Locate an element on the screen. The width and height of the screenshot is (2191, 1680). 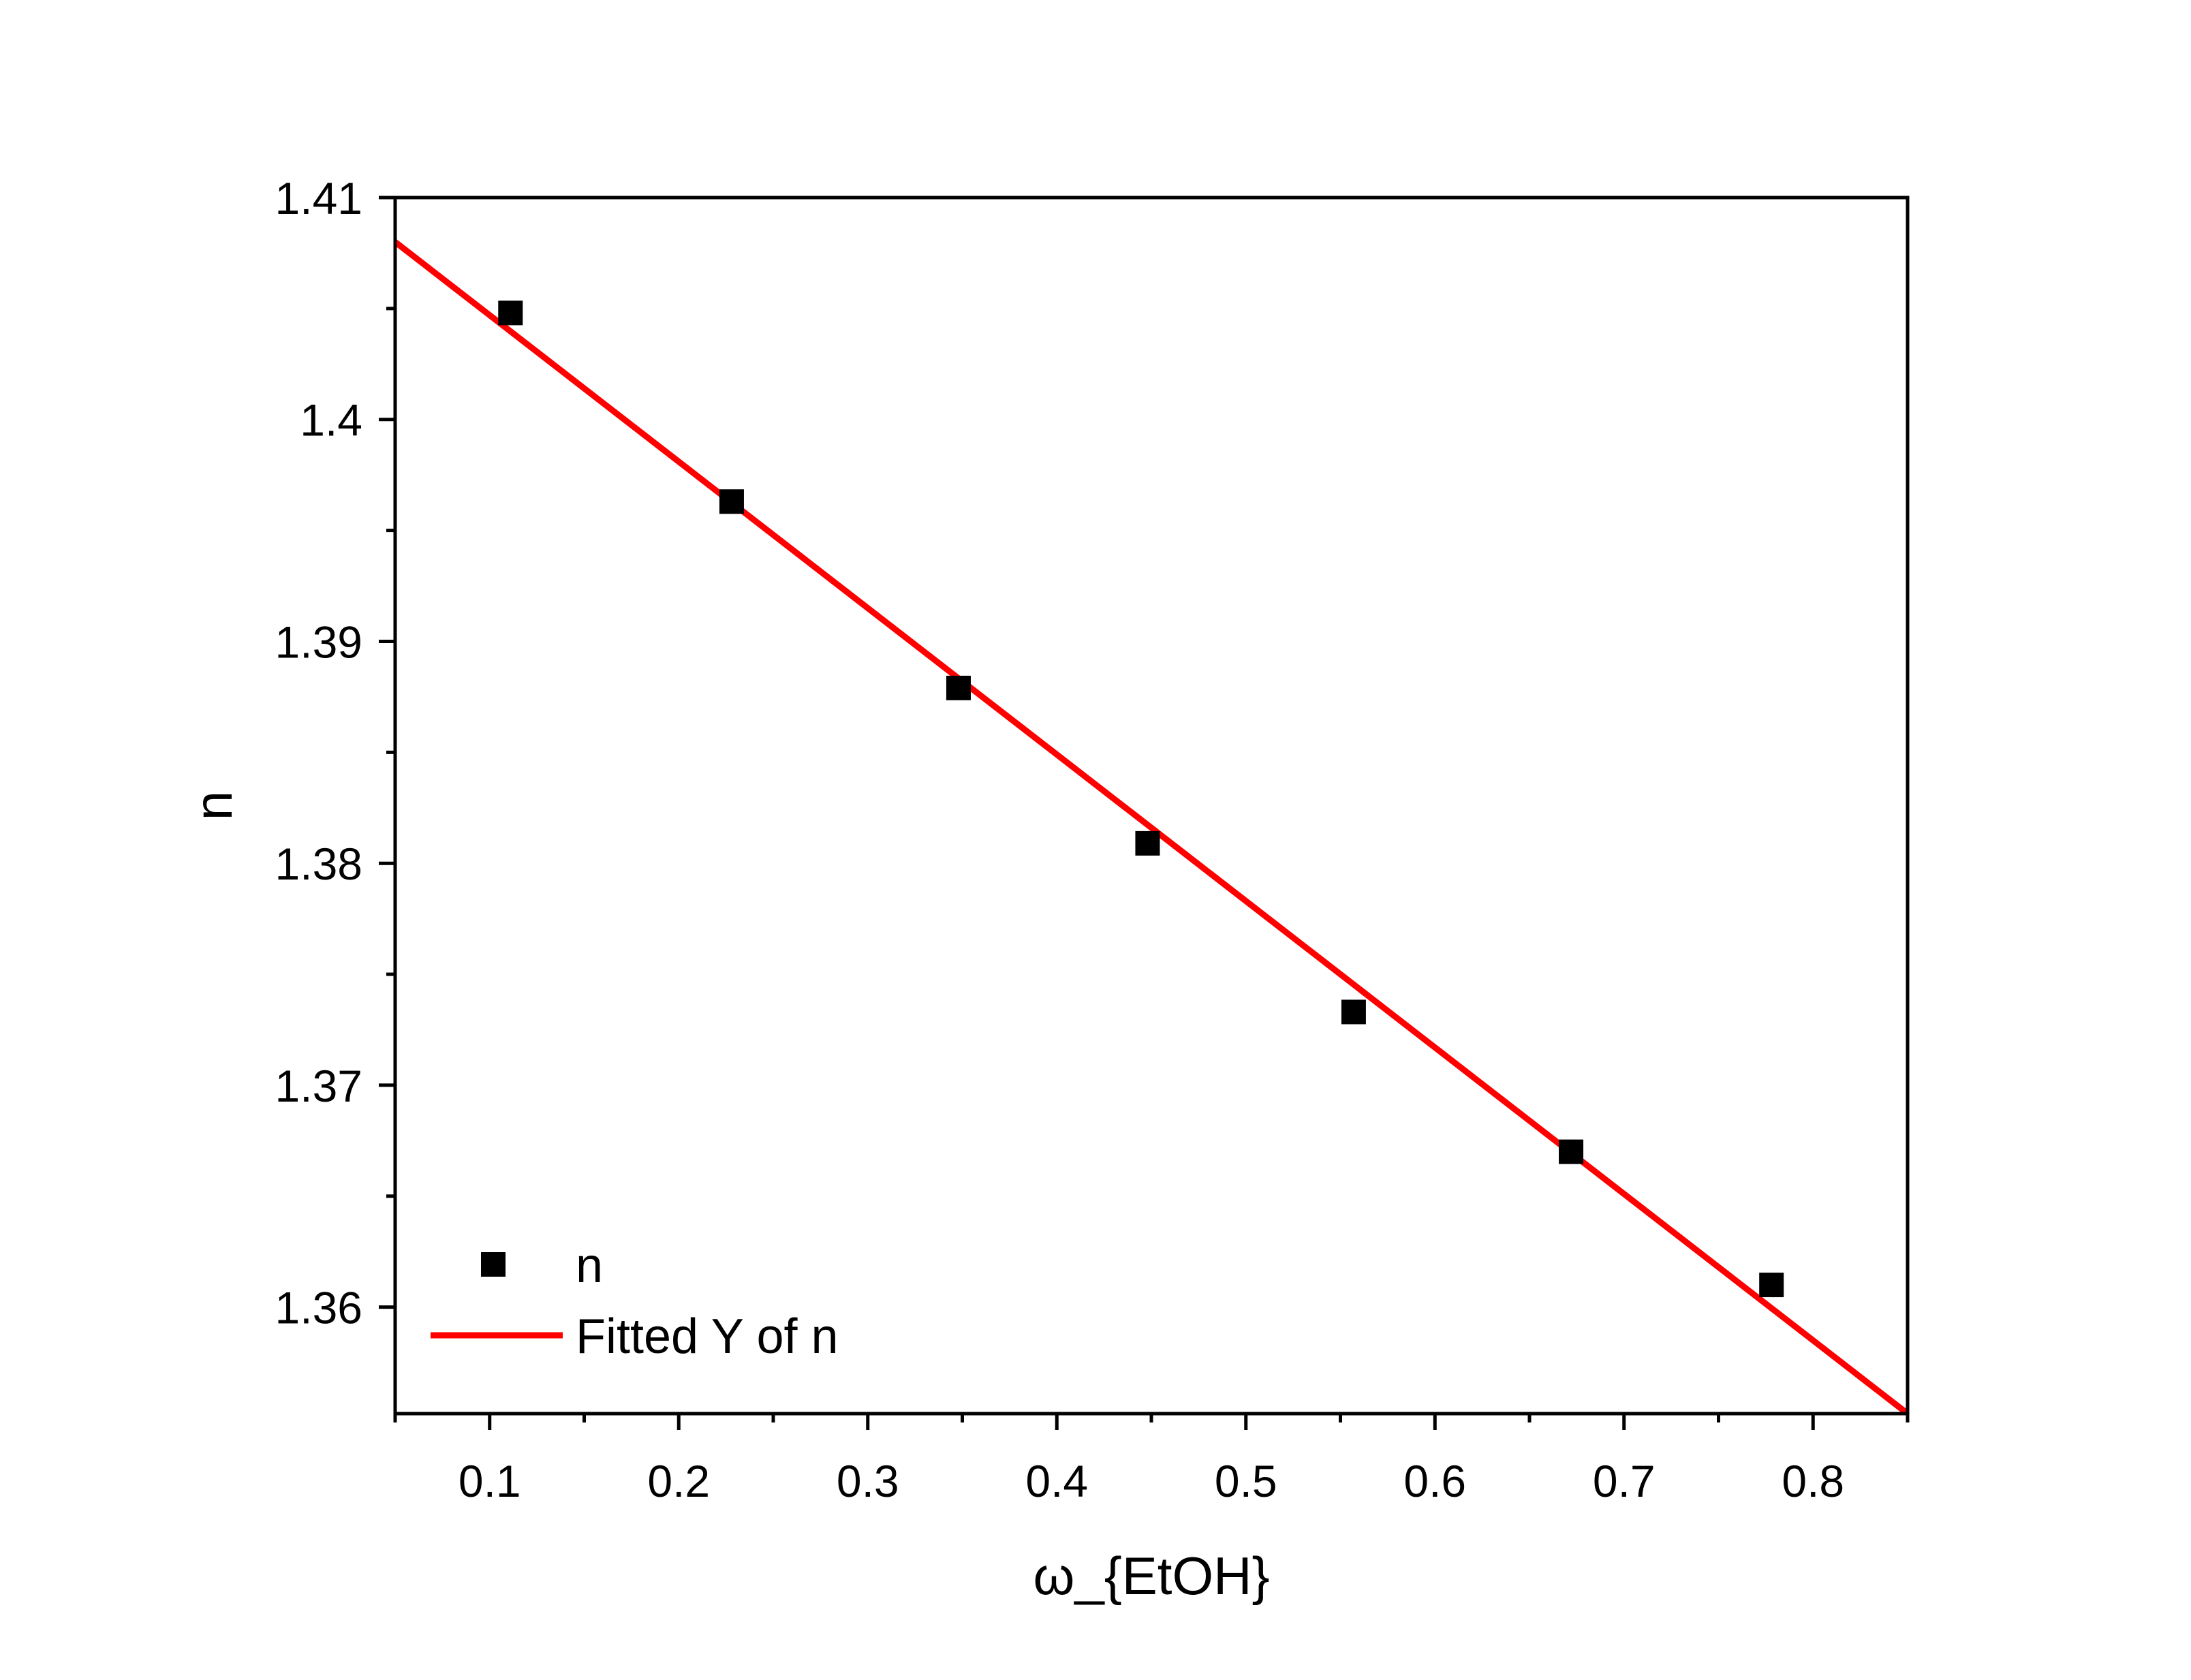
x-tick-label: 0.5 is located at coordinates (1246, 1481).